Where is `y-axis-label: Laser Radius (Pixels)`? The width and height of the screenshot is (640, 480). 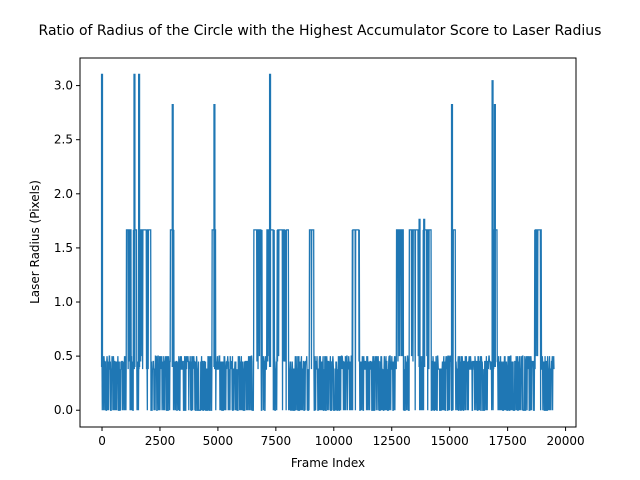
y-axis-label: Laser Radius (Pixels) is located at coordinates (35, 242).